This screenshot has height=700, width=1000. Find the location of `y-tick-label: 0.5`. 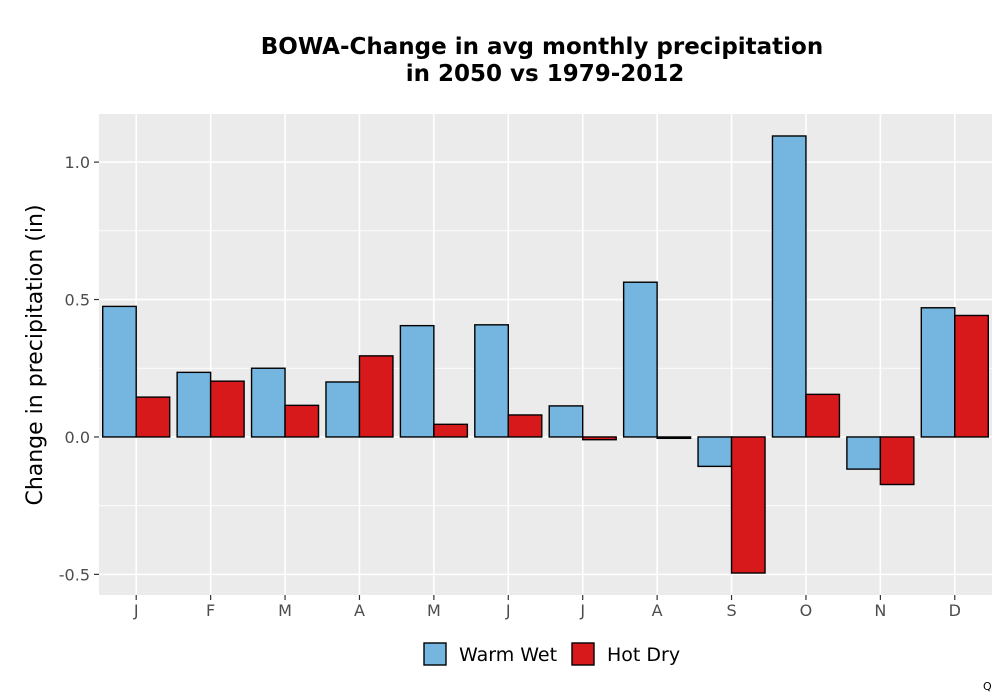

y-tick-label: 0.5 is located at coordinates (77, 300).